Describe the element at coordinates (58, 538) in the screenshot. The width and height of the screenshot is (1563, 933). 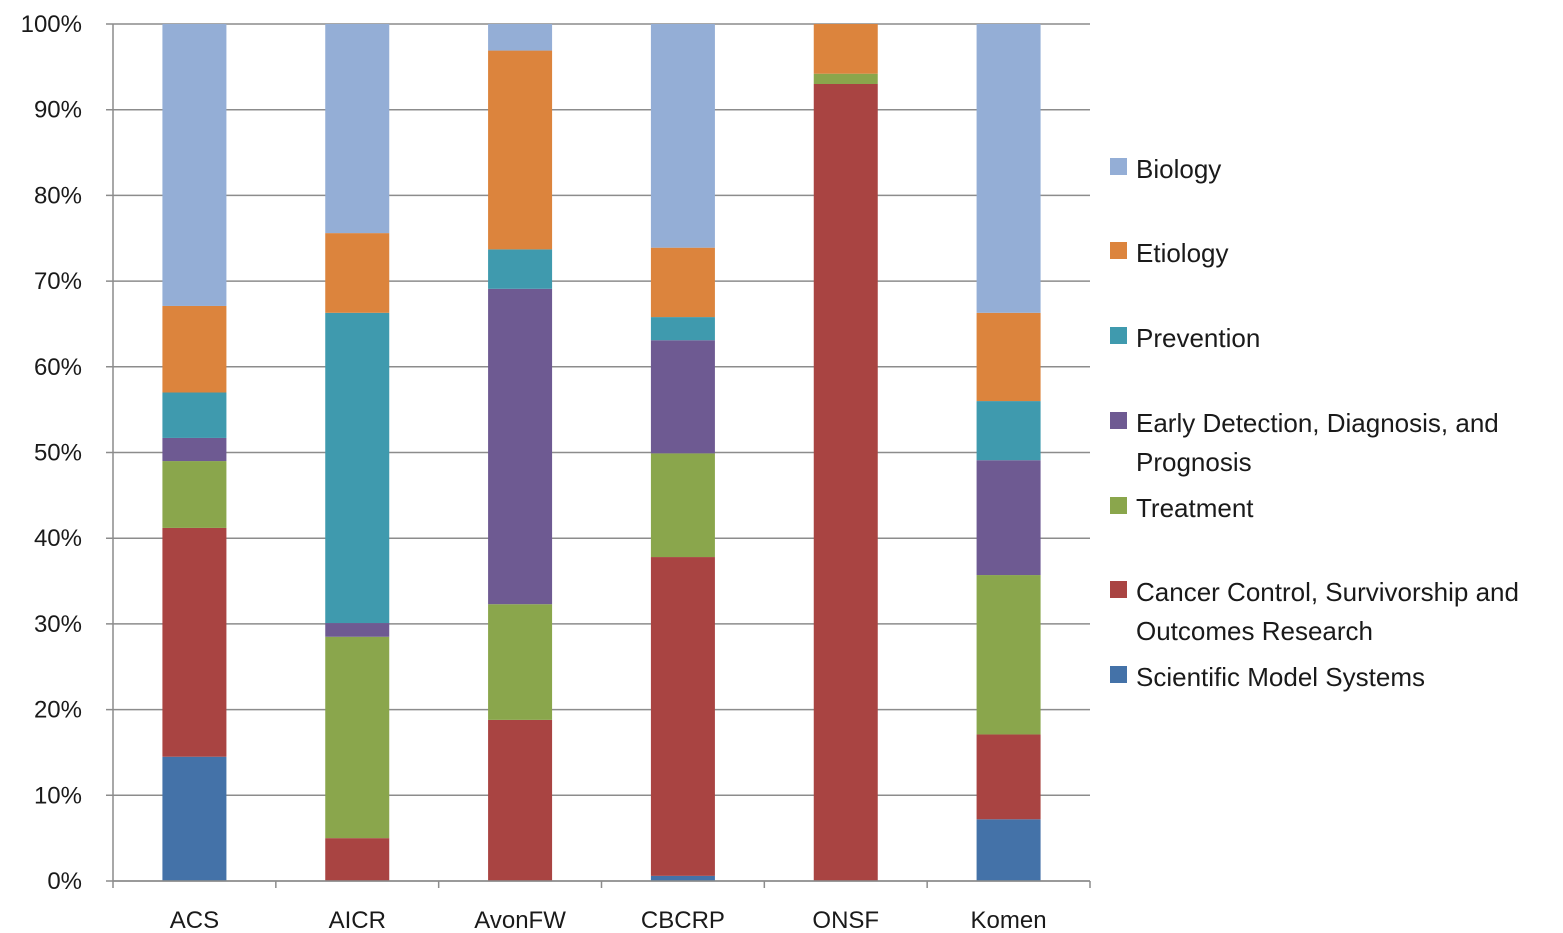
I see `y-tick-label: 40%` at that location.